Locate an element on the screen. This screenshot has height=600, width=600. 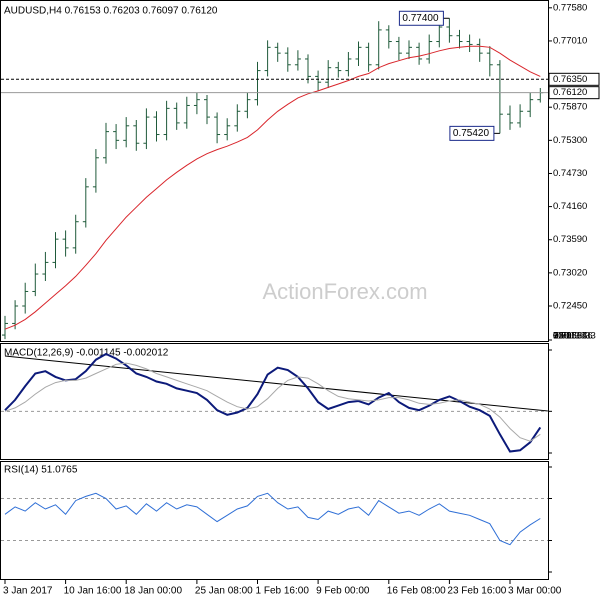
y-tick-label: 0.005346 is located at coordinates (573, 336).